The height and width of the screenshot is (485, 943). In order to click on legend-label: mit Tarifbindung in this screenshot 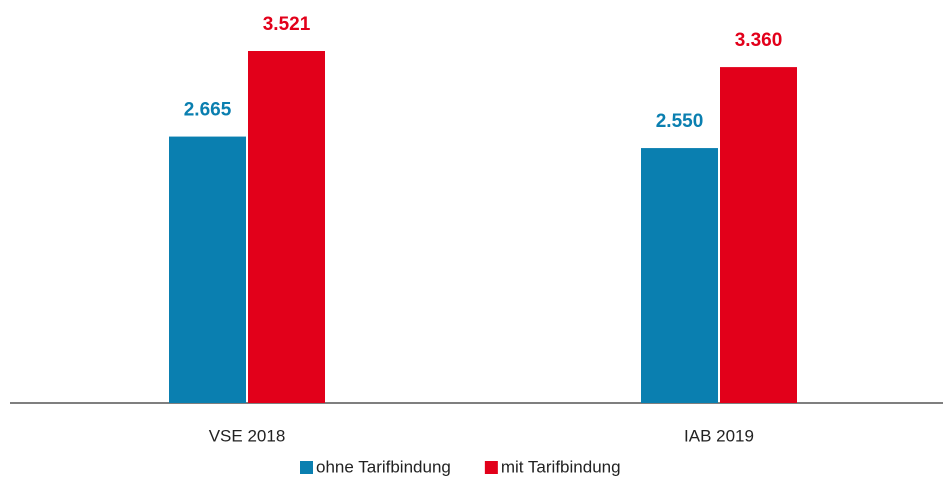, I will do `click(561, 466)`.